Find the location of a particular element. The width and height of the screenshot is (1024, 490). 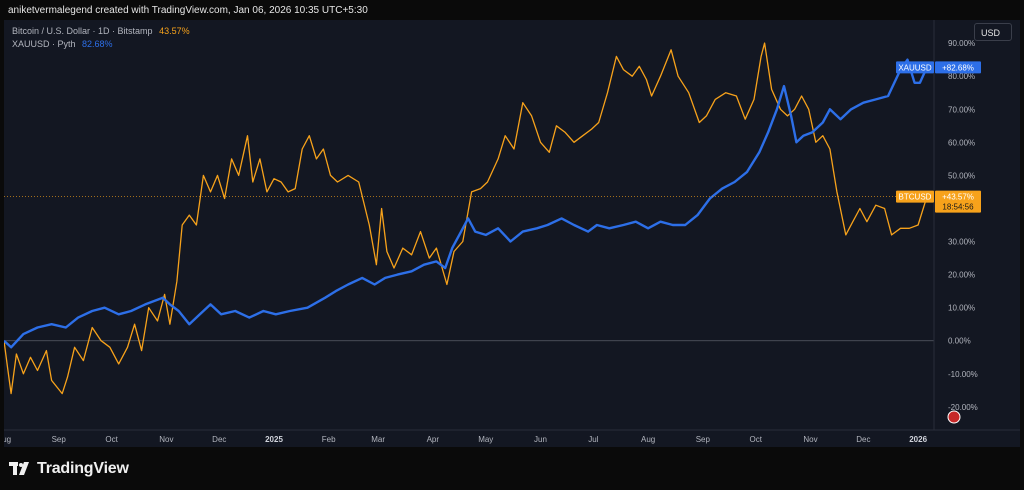

legend-btc-value: 43.57% is located at coordinates (174, 31).